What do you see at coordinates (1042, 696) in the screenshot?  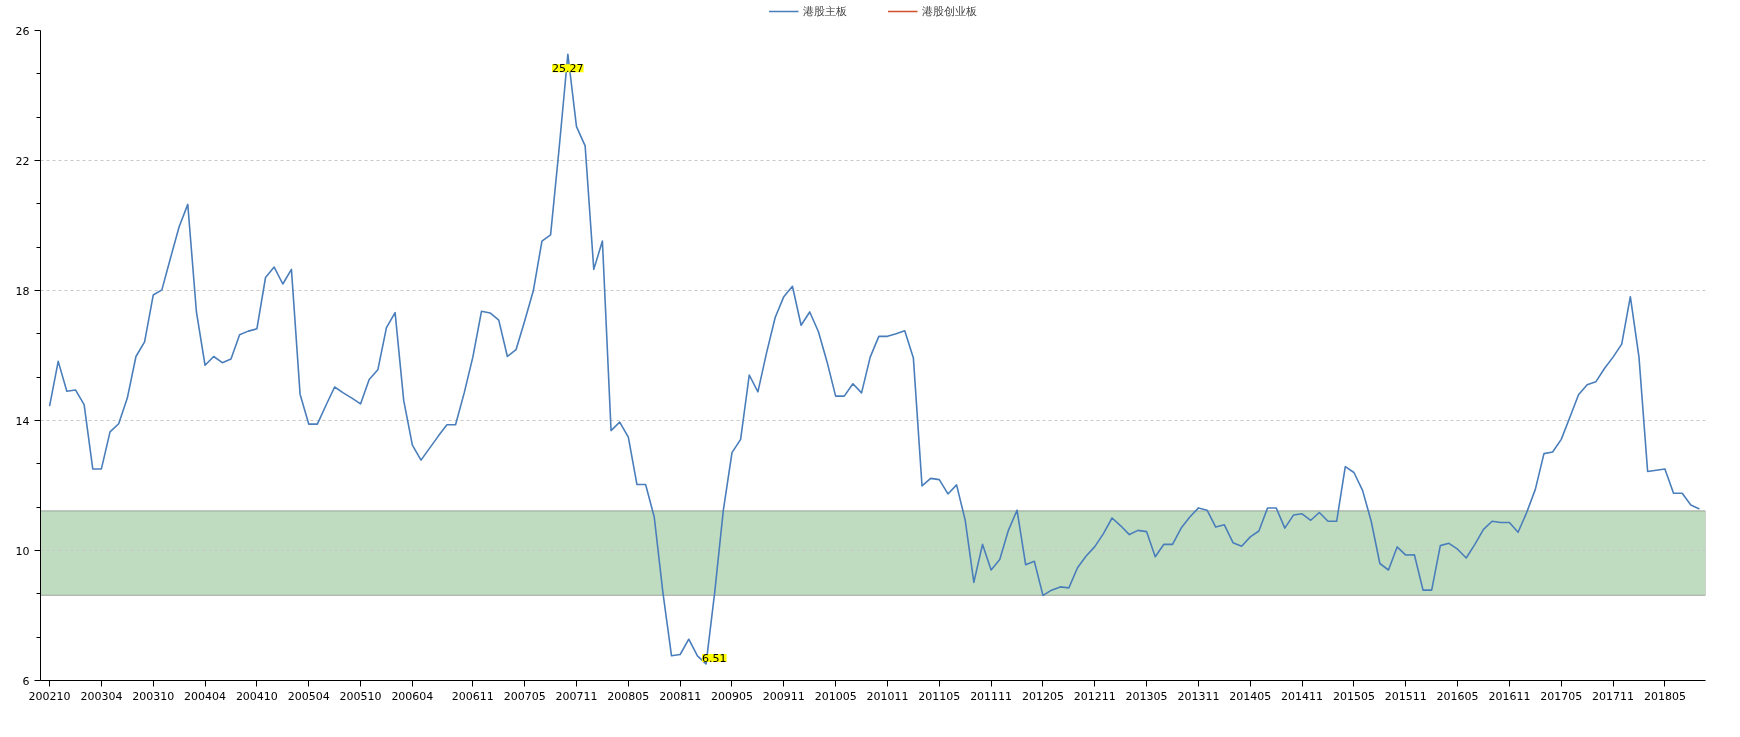 I see `x-tick-label: 201205` at bounding box center [1042, 696].